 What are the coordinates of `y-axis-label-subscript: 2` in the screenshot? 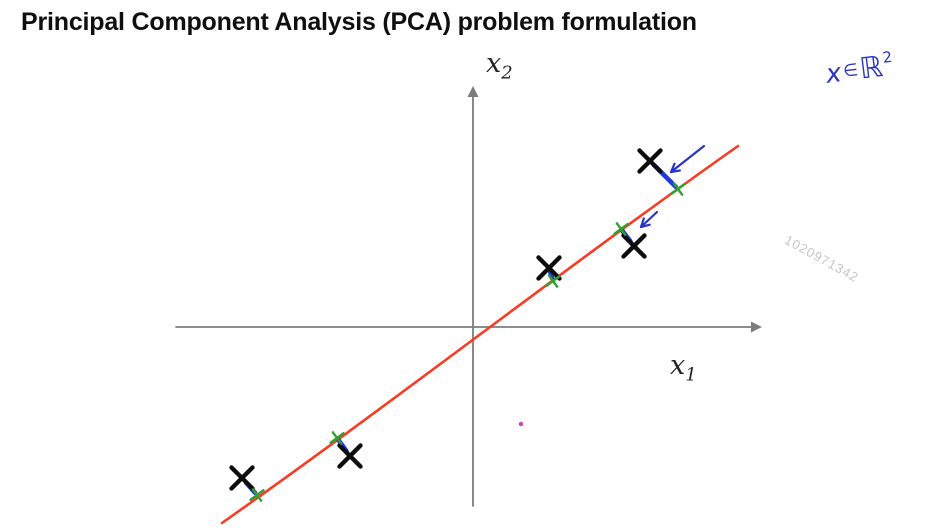 It's located at (507, 73).